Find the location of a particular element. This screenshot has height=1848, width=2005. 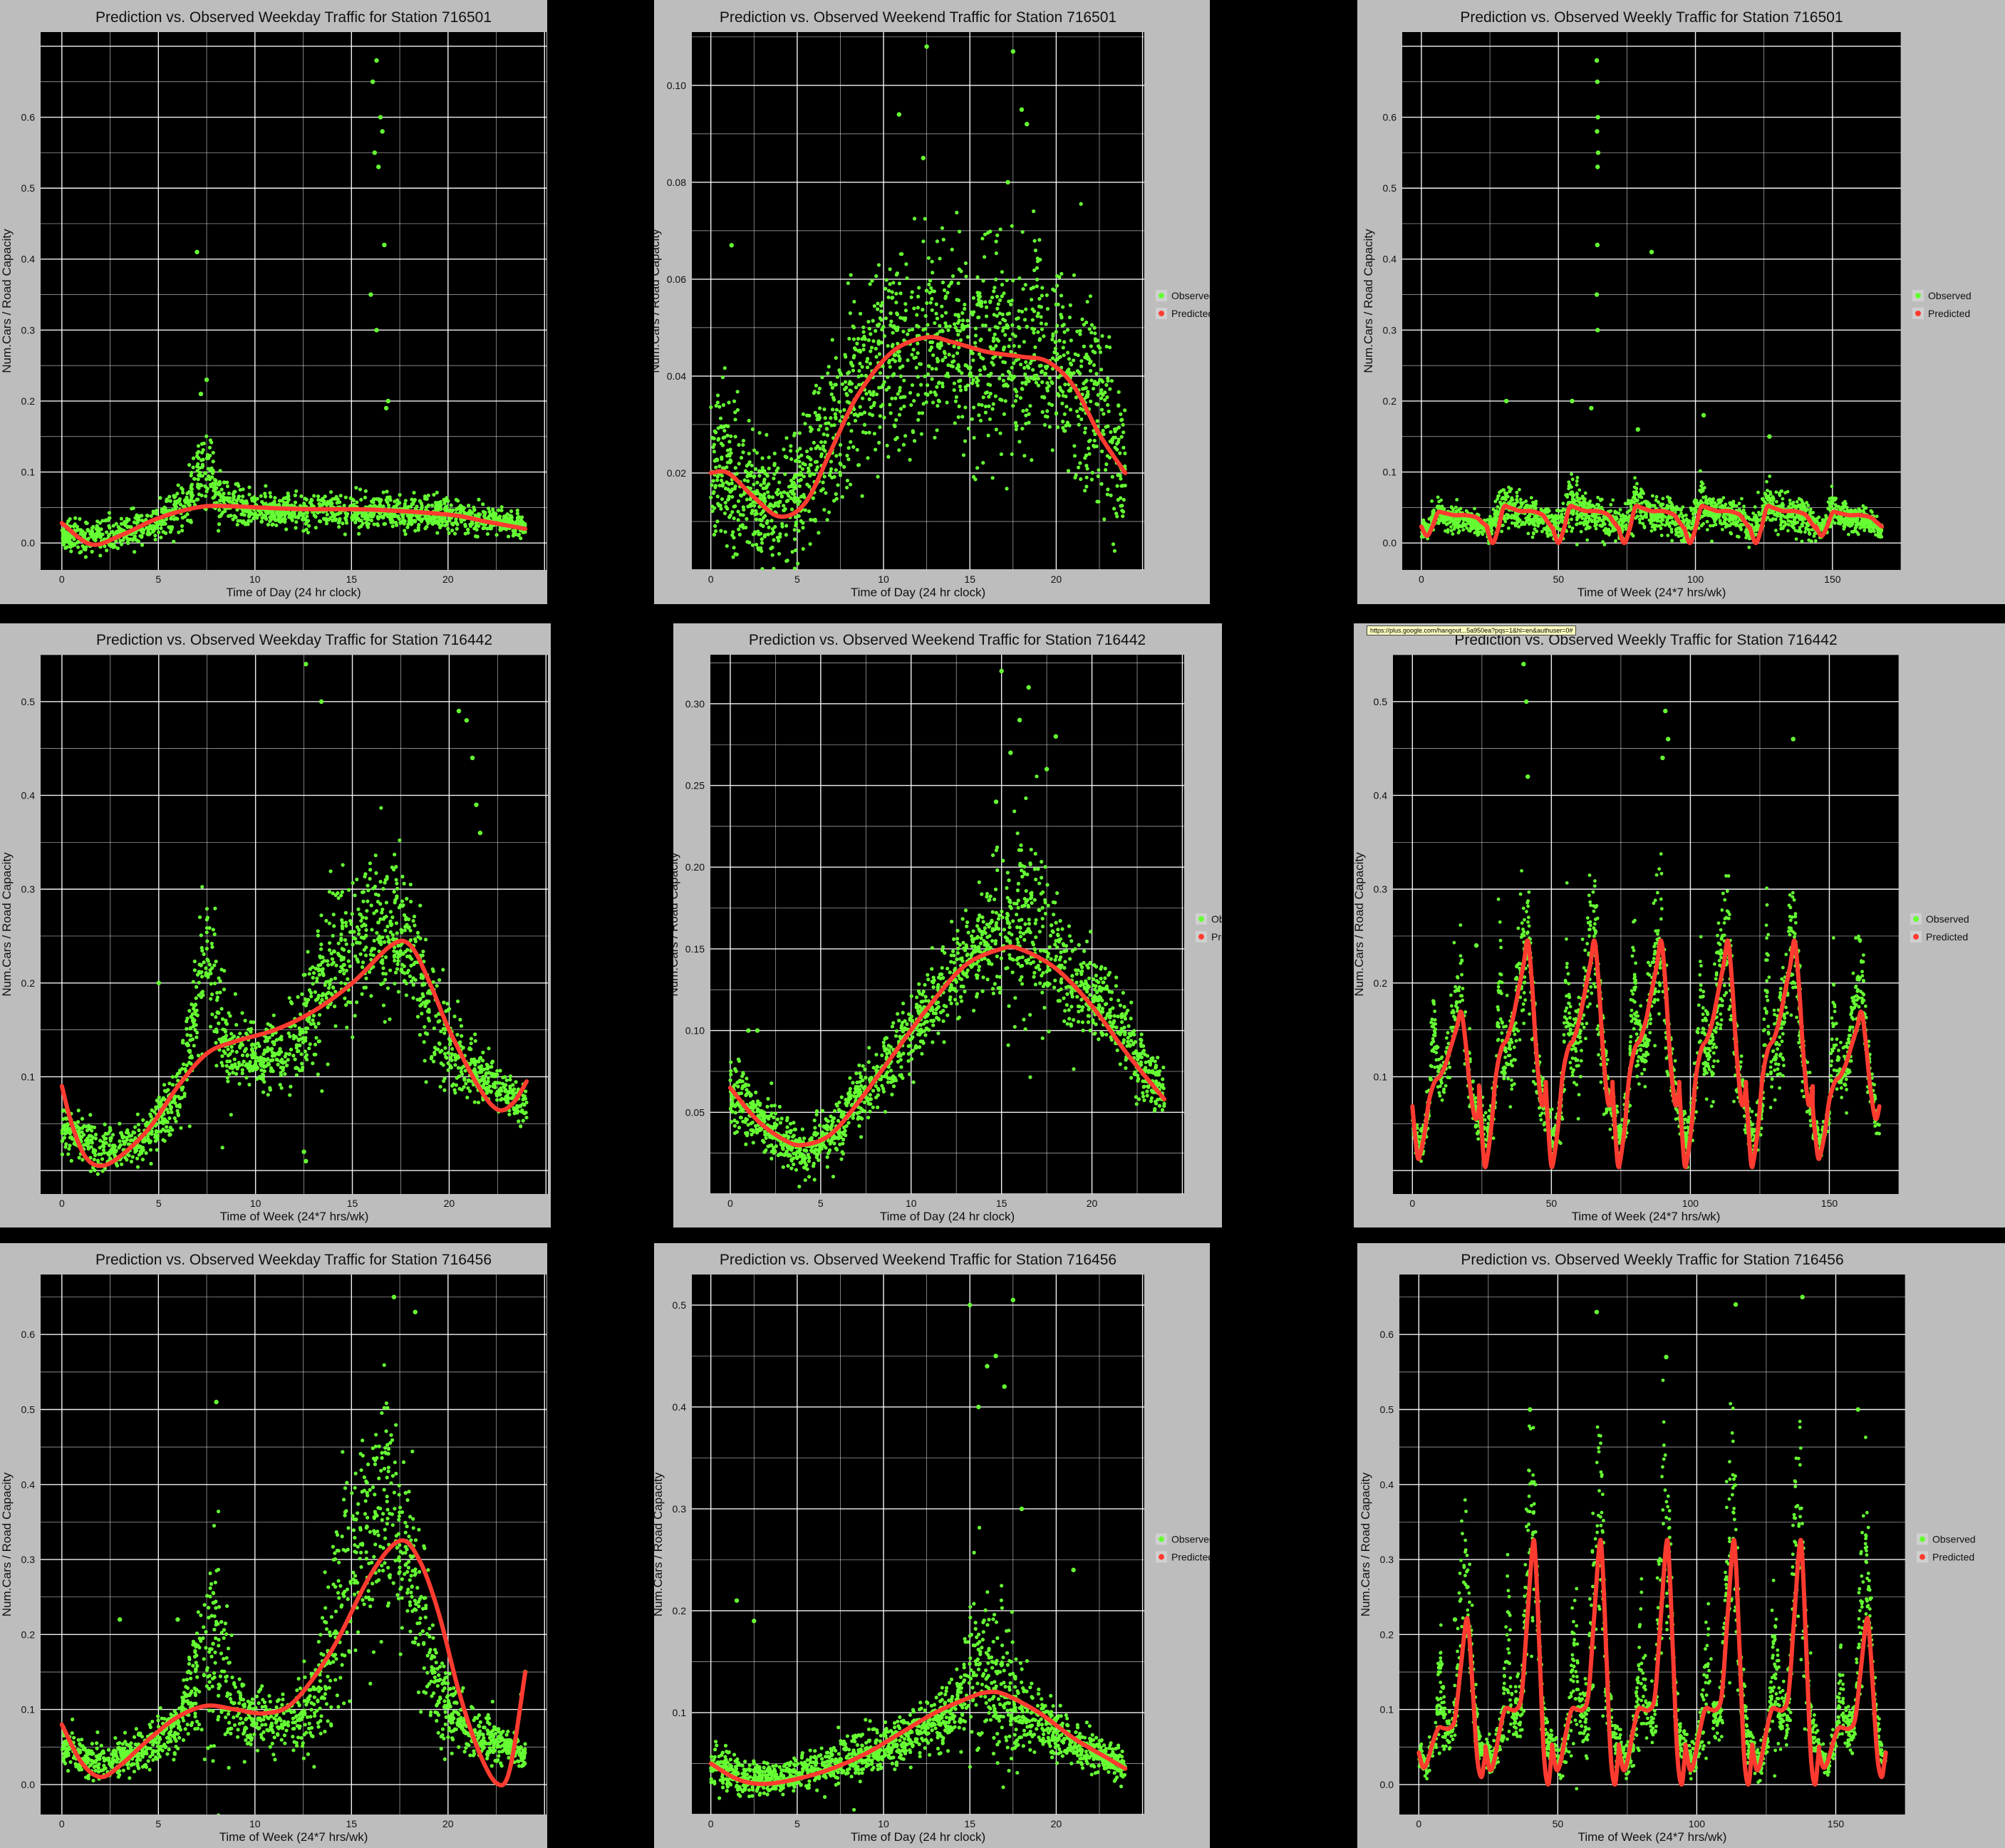

data-layer is located at coordinates (1652, 303).